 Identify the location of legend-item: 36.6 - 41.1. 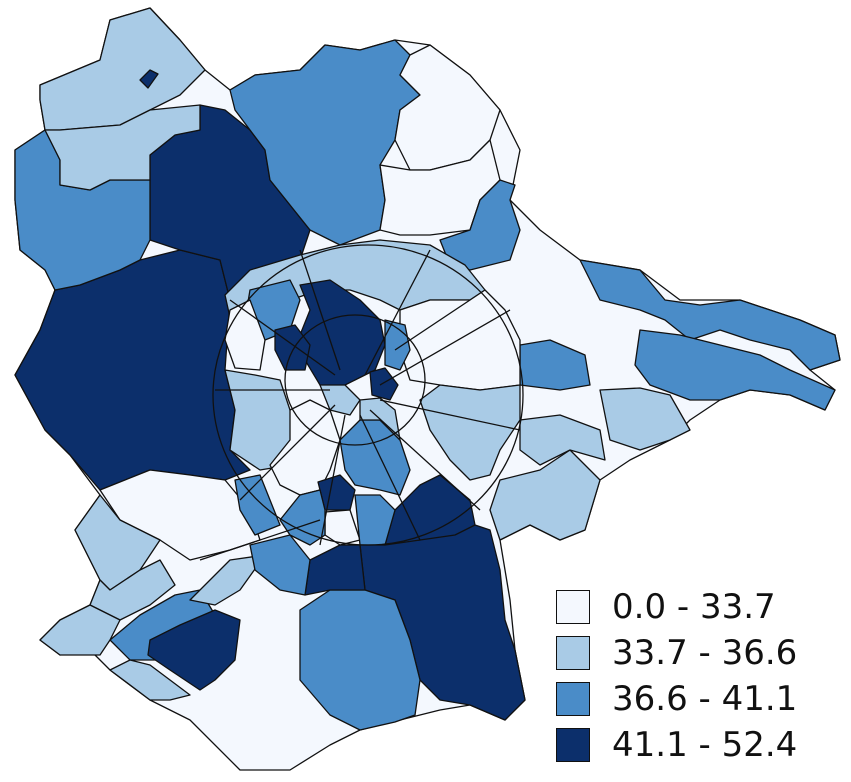
(701, 699).